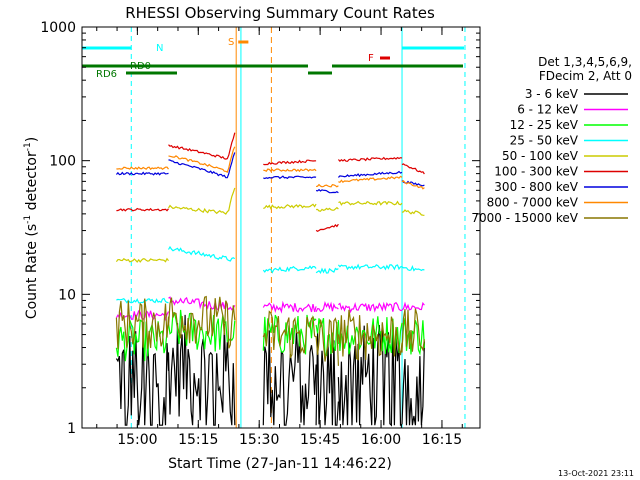 Image resolution: width=640 pixels, height=480 pixels. What do you see at coordinates (198, 440) in the screenshot?
I see `x-tick-label: 15:15` at bounding box center [198, 440].